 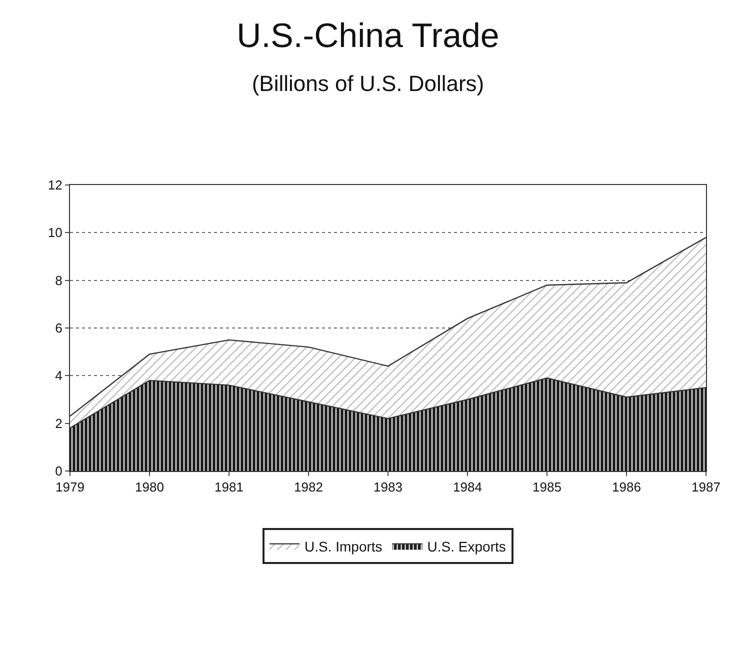 What do you see at coordinates (58, 423) in the screenshot?
I see `y-tick-label: 2` at bounding box center [58, 423].